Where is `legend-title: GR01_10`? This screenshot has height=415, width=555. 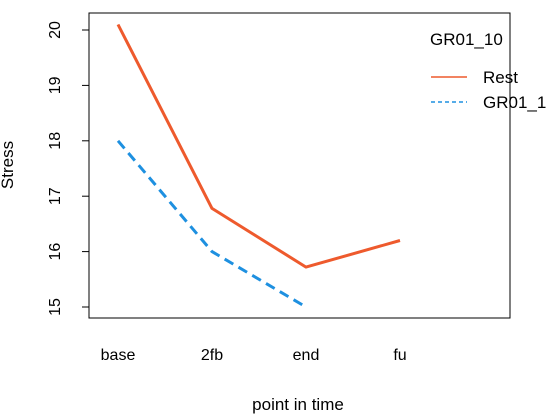
legend-title: GR01_10 is located at coordinates (466, 39).